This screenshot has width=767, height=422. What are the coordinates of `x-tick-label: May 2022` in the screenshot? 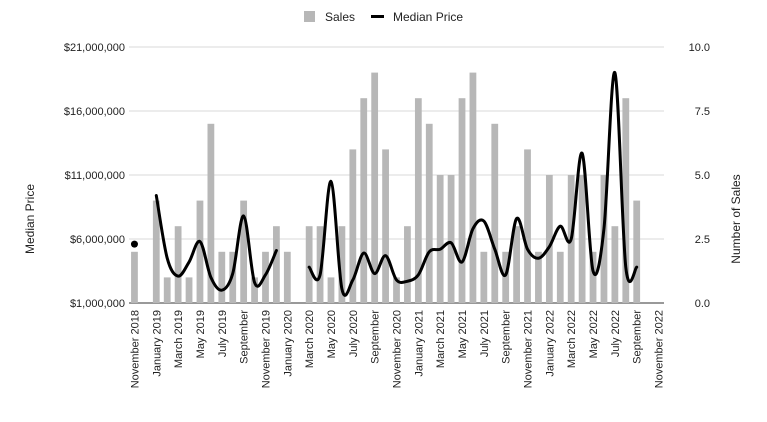 It's located at (594, 334).